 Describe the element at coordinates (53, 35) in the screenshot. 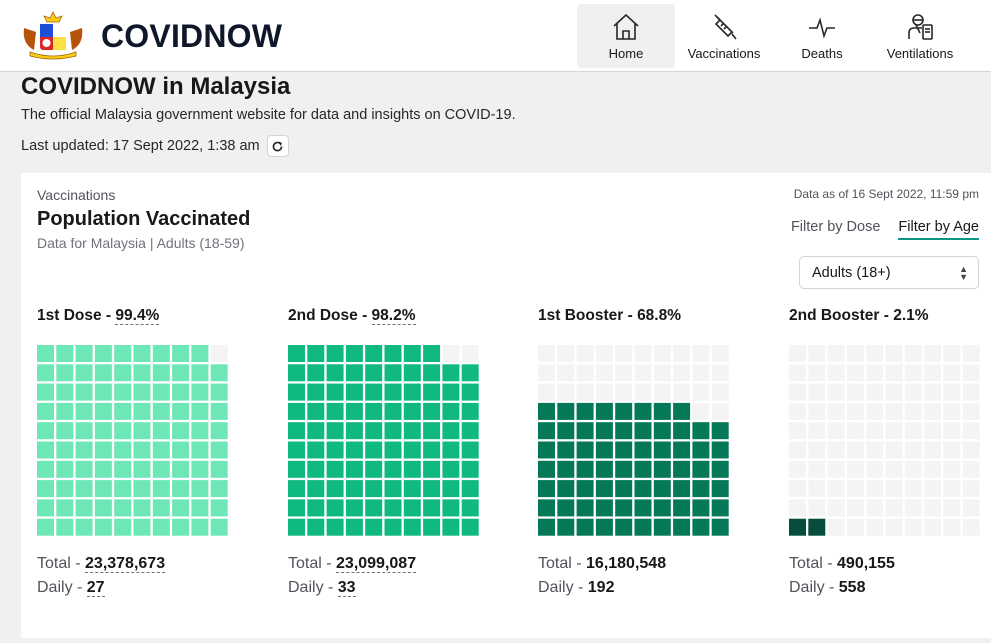

I see `malaysia-coat-of-arms-logo` at that location.